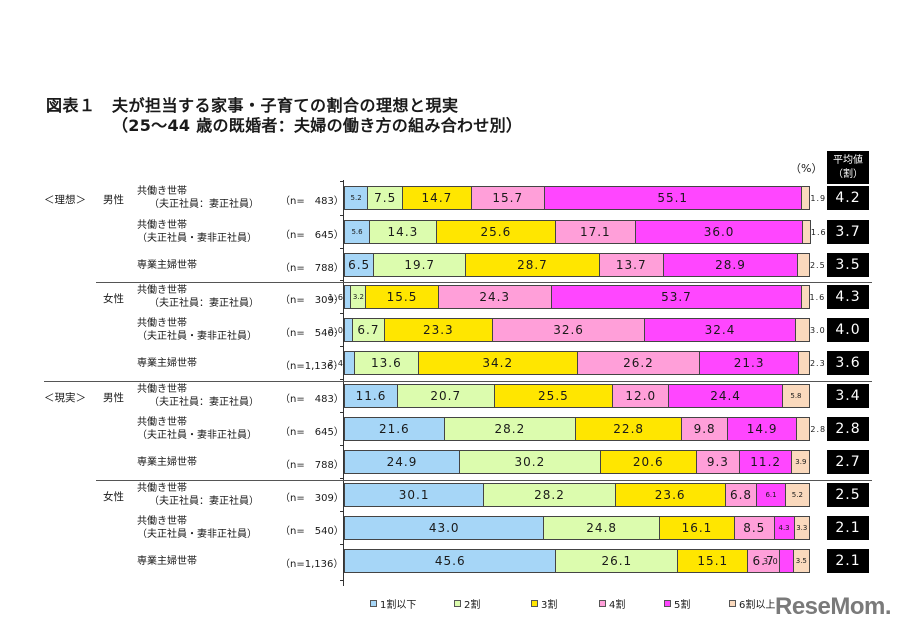 This screenshot has height=633, width=912. I want to click on segment-value-label: 32.4, so click(720, 330).